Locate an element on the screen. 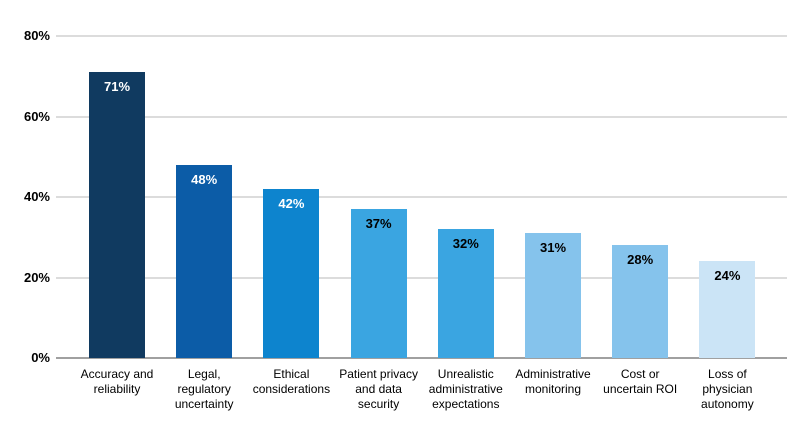  bar-administrative-monitoring is located at coordinates (553, 295).